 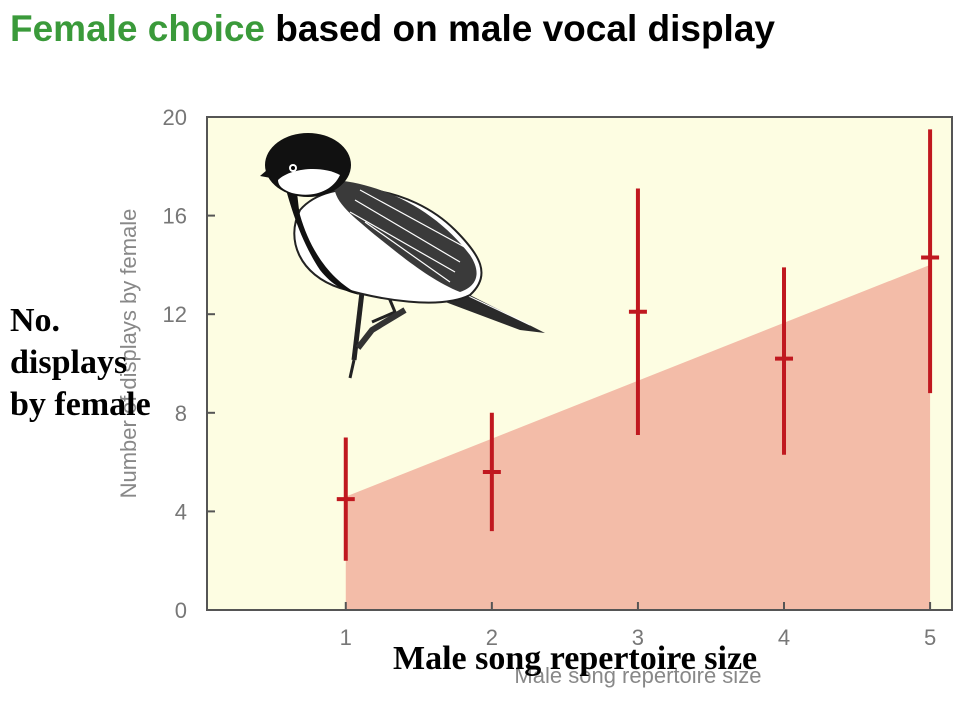 What do you see at coordinates (492, 637) in the screenshot?
I see `x-tick-label: 2` at bounding box center [492, 637].